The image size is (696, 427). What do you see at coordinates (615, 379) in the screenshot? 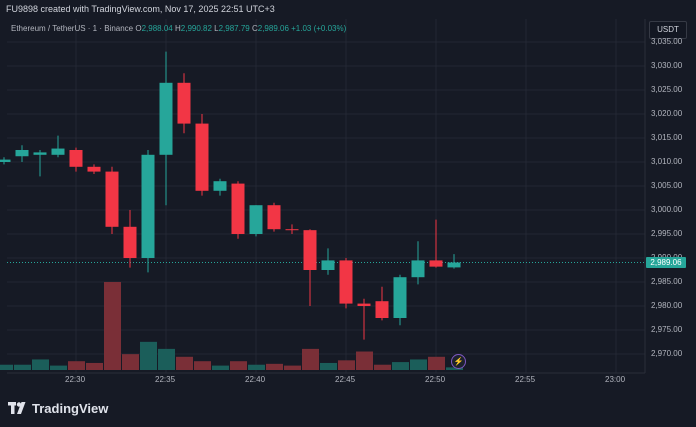
I see `time-tick-label: 23:00` at bounding box center [615, 379].